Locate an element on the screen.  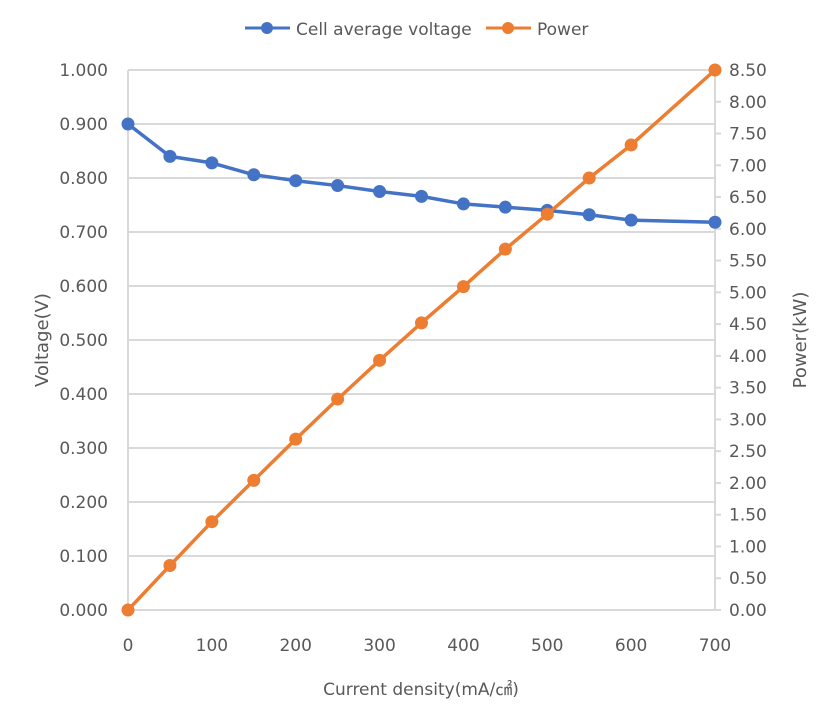
left-tick-label: 0.100 is located at coordinates (83, 557).